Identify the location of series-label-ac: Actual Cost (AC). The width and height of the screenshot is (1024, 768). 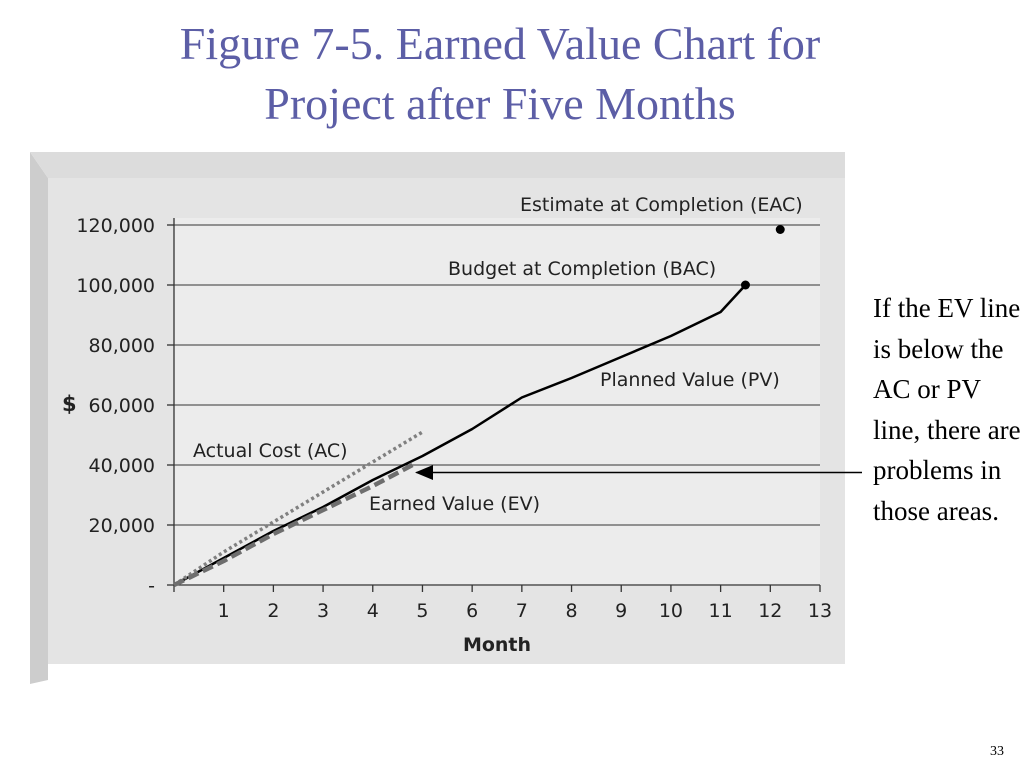
(270, 451).